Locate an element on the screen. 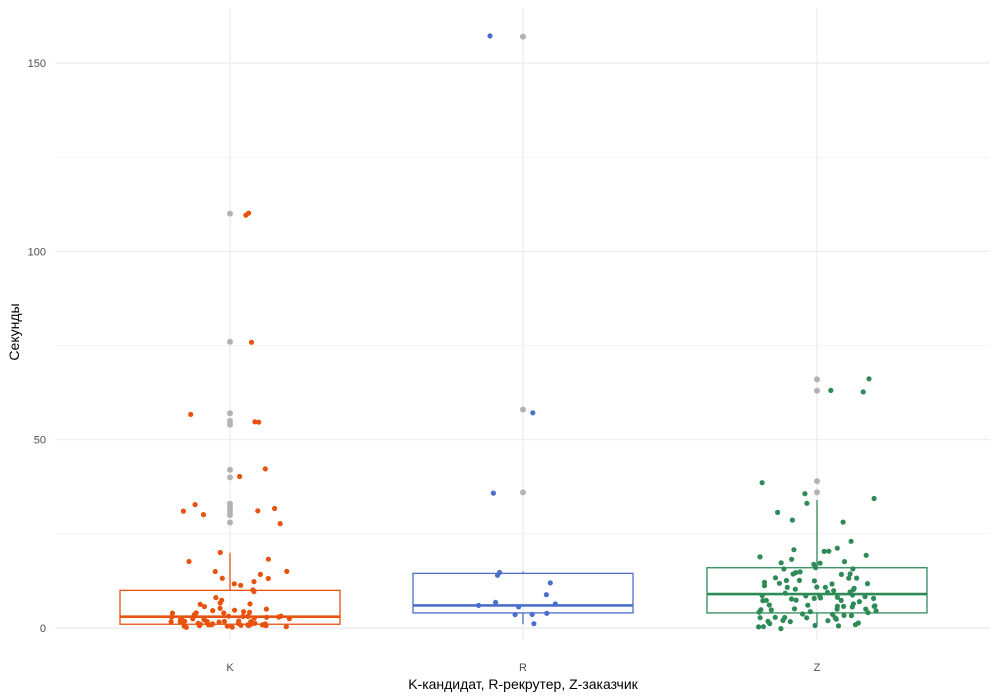  y-tick-label: 100 is located at coordinates (37, 252).